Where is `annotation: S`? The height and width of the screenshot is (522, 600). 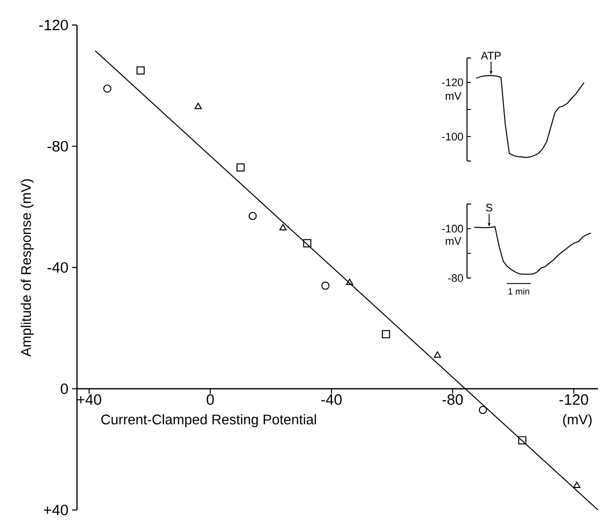
annotation: S is located at coordinates (489, 208).